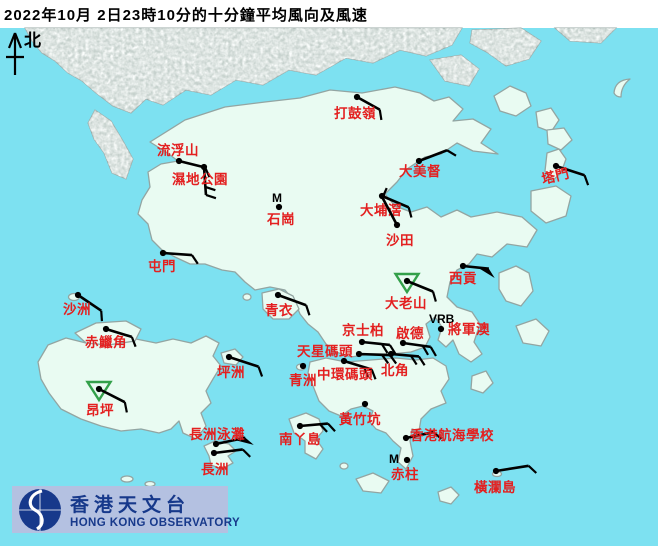 The height and width of the screenshot is (546, 658). Describe the element at coordinates (15, 53) in the screenshot. I see `north-arrow` at that location.